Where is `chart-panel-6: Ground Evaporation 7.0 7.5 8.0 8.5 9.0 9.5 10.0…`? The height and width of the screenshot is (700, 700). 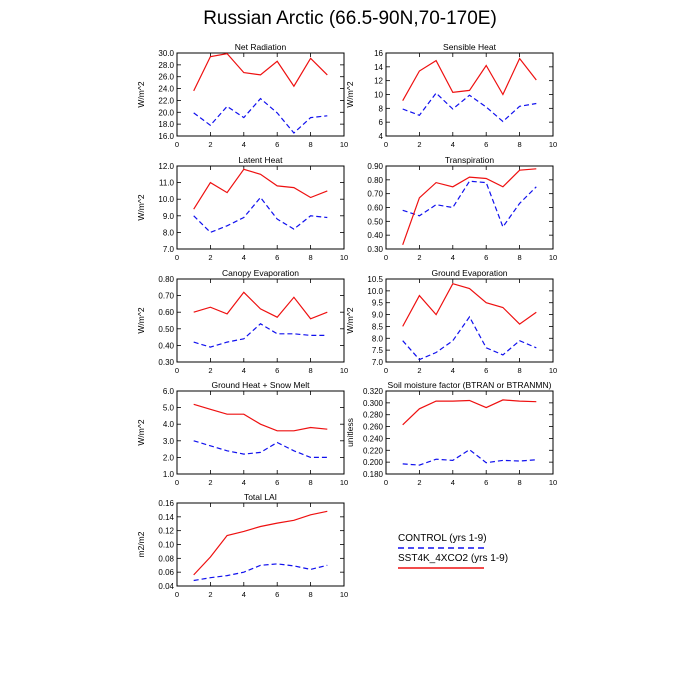
chart-panel-6: Ground Evaporation 7.0 7.5 8.0 8.5 9.0 9.5 10.0… is located at coordinates (451, 321).